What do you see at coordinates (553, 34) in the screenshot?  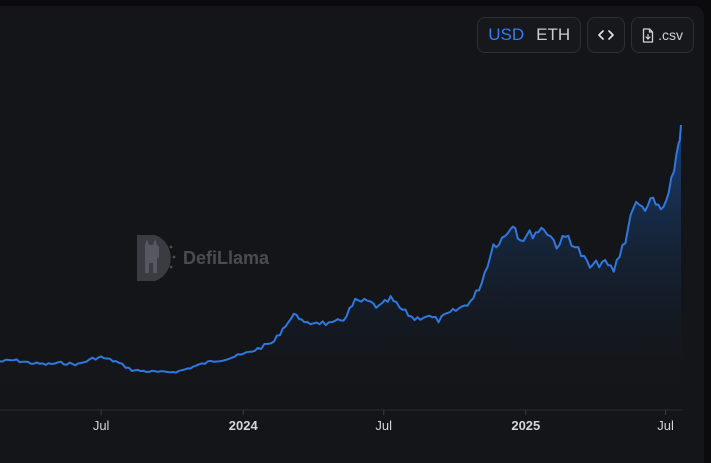 I see `currency-eth-button: ETH` at bounding box center [553, 34].